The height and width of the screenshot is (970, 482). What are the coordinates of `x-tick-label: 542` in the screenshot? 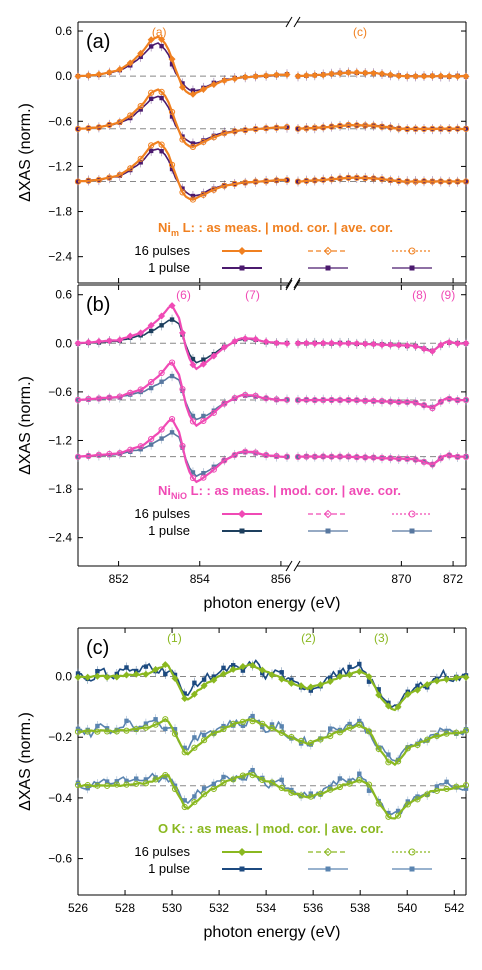 It's located at (454, 908).